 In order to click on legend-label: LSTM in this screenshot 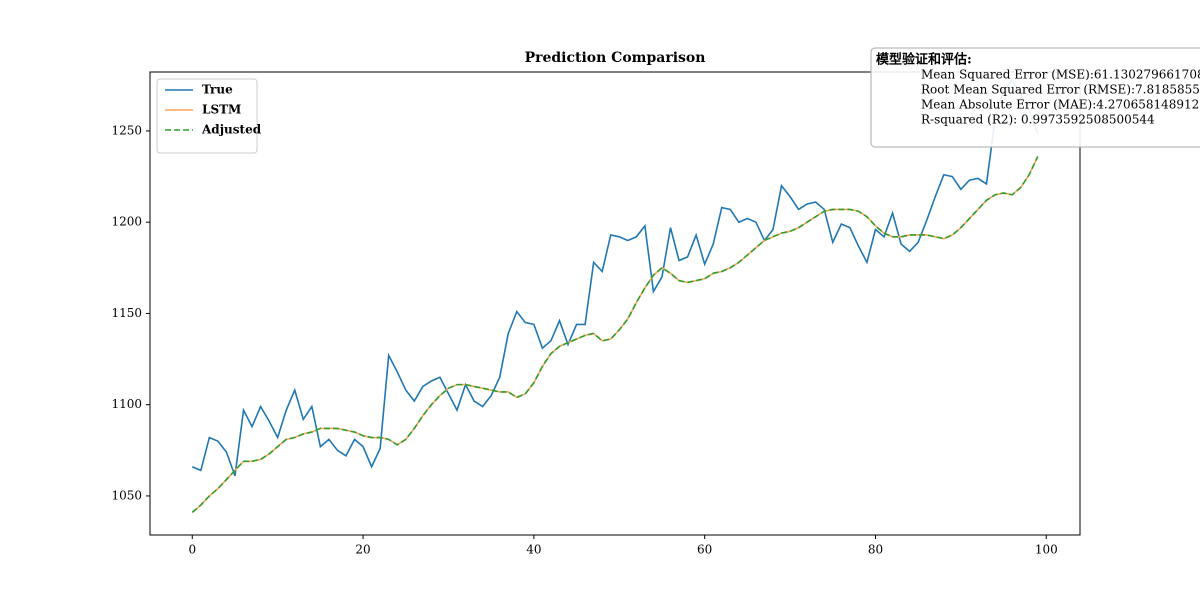, I will do `click(221, 110)`.